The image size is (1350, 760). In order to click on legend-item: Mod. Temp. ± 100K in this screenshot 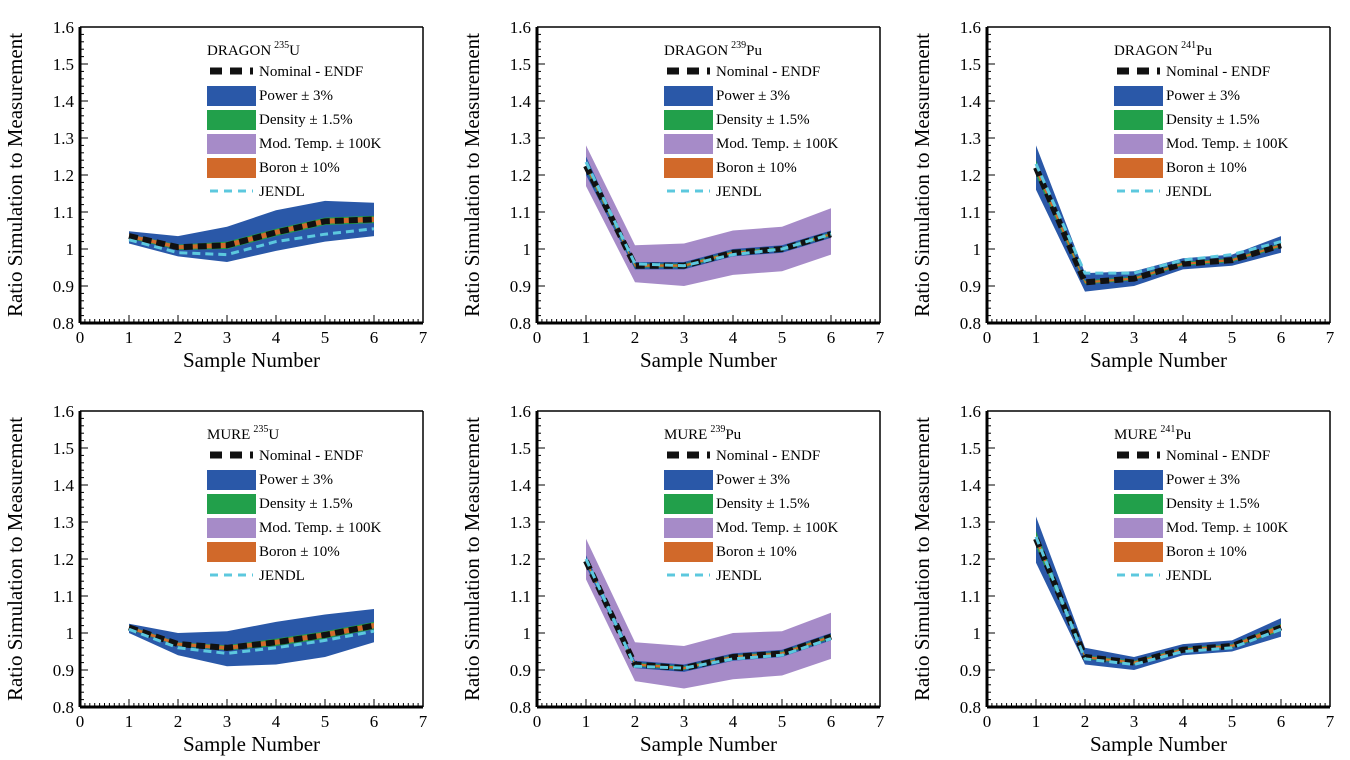, I will do `click(751, 528)`.